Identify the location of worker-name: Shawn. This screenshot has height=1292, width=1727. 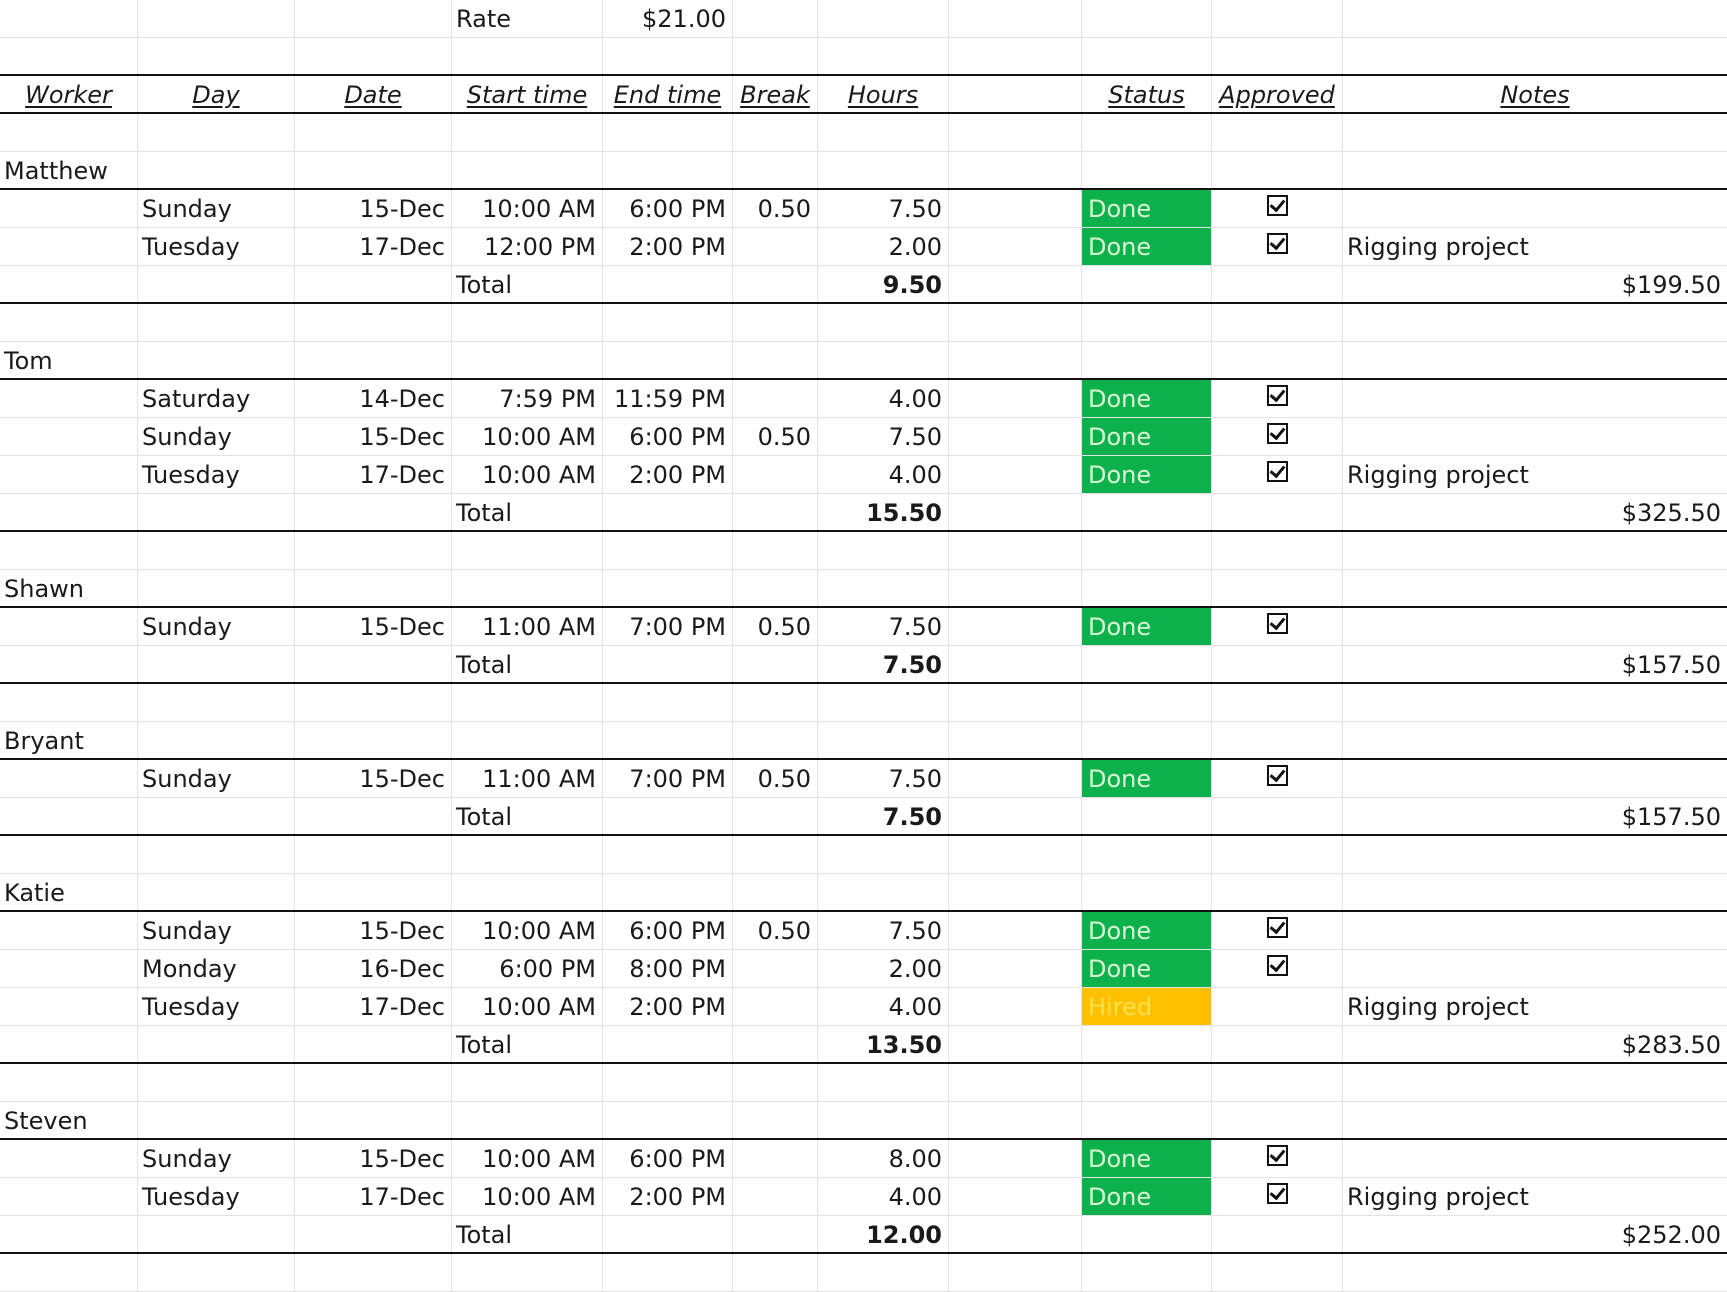
(69, 588).